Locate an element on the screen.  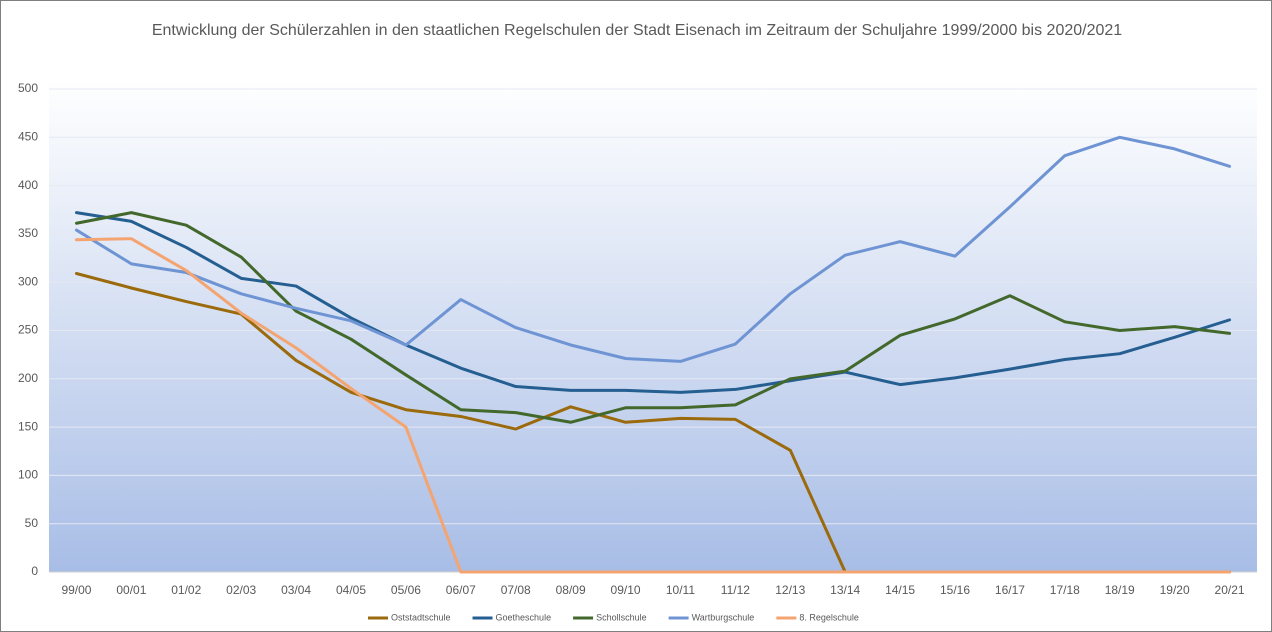
x-tick-label: 14/15 is located at coordinates (900, 590).